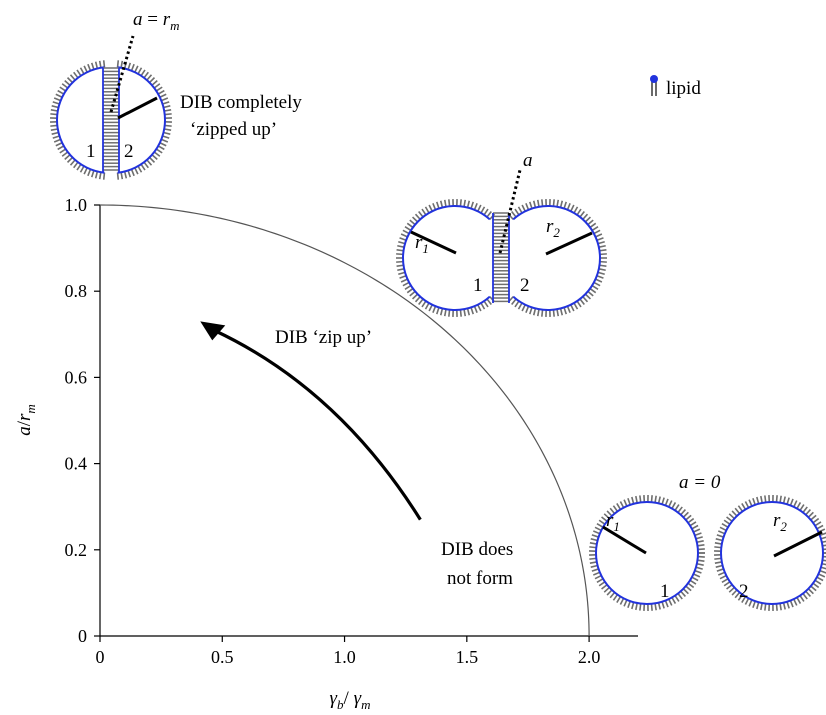 This screenshot has height=715, width=826. What do you see at coordinates (478, 285) in the screenshot?
I see `partial-label-1: 1` at bounding box center [478, 285].